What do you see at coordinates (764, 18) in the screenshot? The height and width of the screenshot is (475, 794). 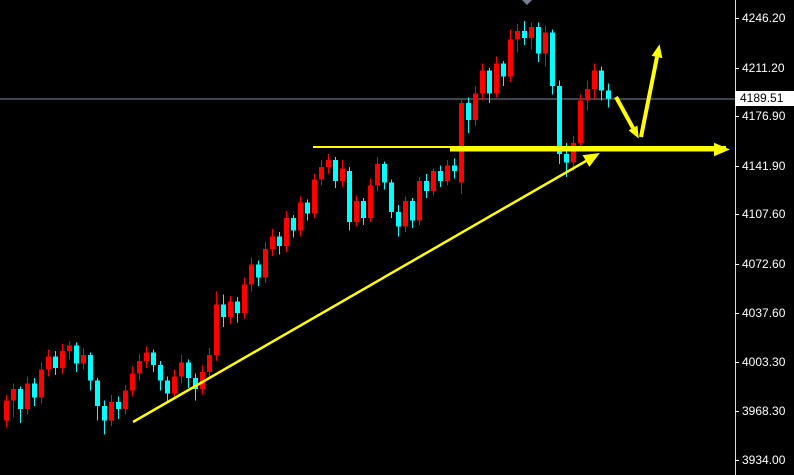 I see `price-axis-label: 4246.20` at bounding box center [764, 18].